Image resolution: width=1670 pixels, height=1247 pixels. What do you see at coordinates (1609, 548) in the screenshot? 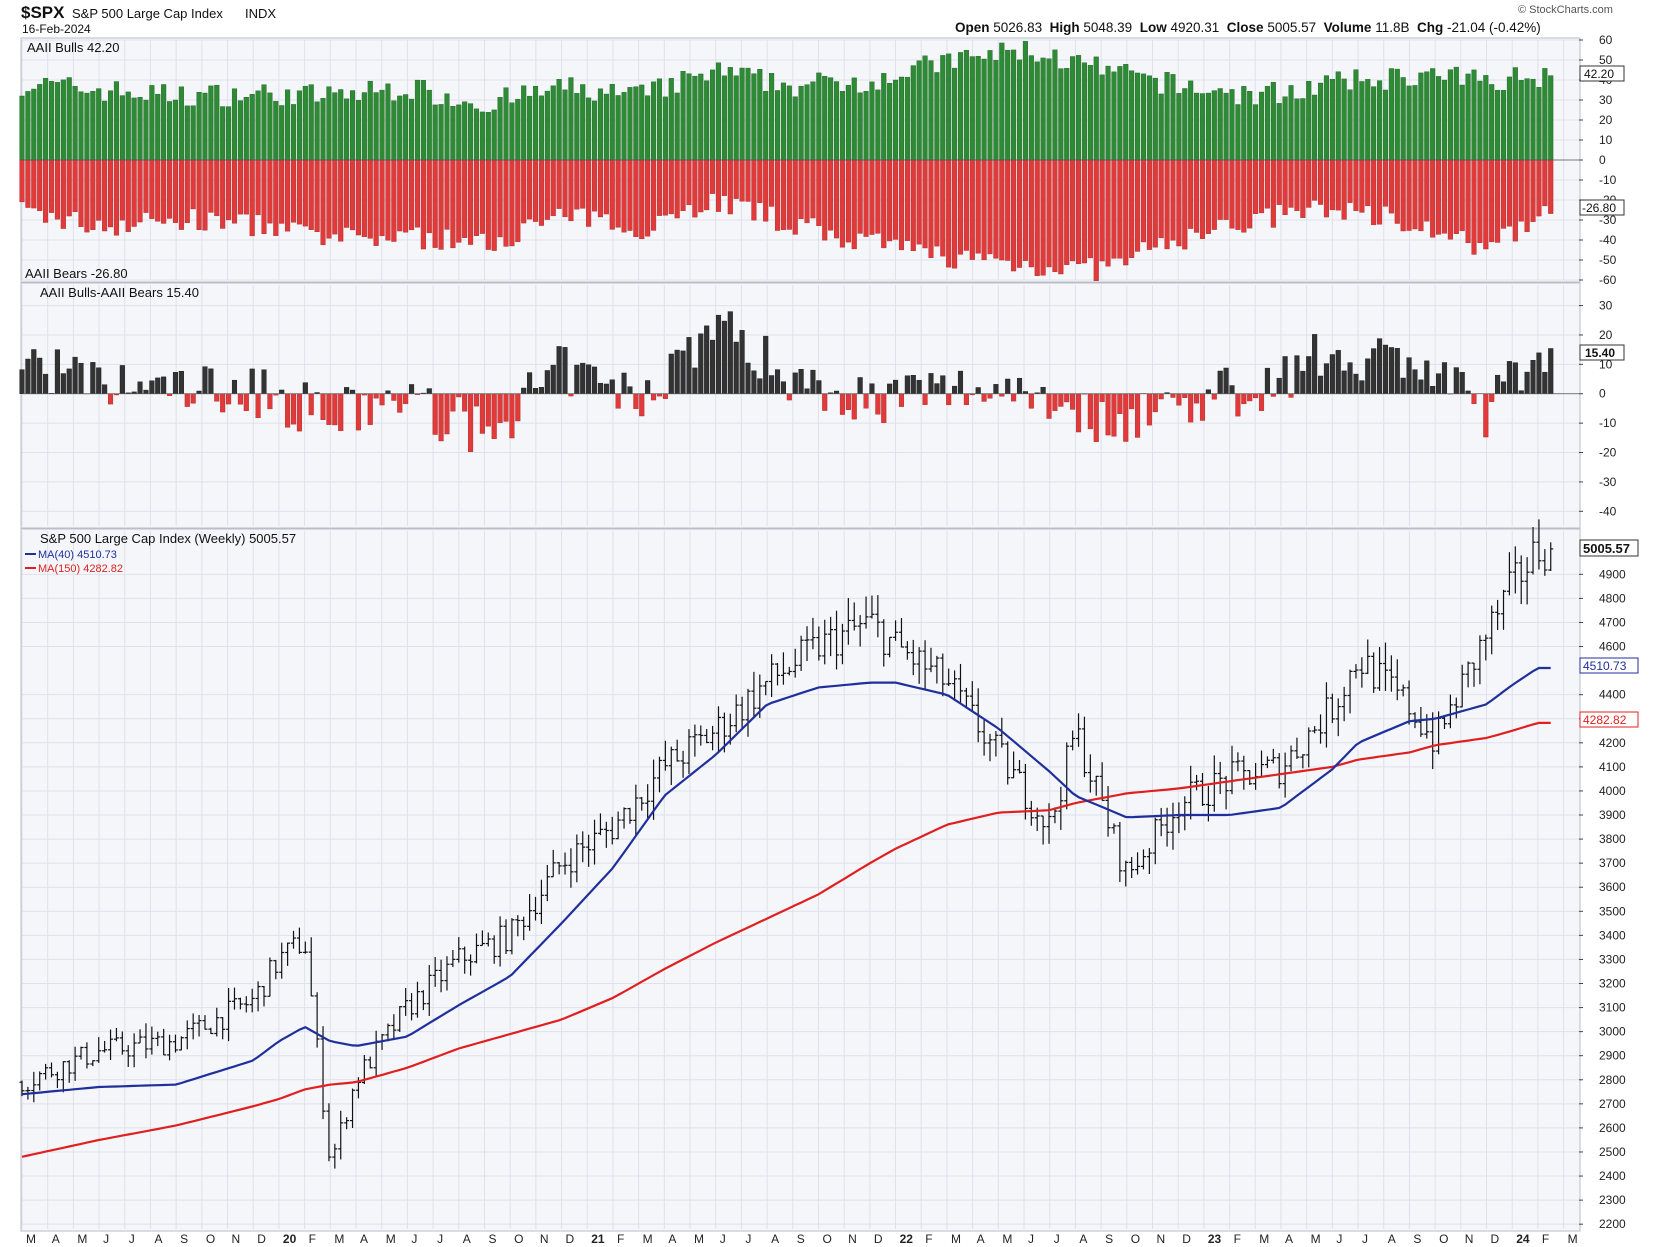
I see `price-last-tag: 5005.57` at bounding box center [1609, 548].